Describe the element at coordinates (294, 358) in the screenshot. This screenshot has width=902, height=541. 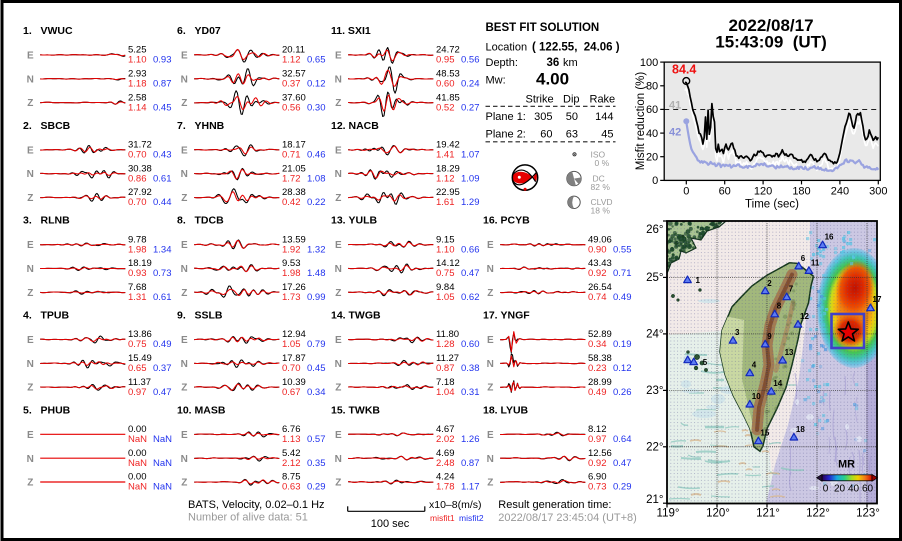
I see `svg-text: 17.87` at that location.